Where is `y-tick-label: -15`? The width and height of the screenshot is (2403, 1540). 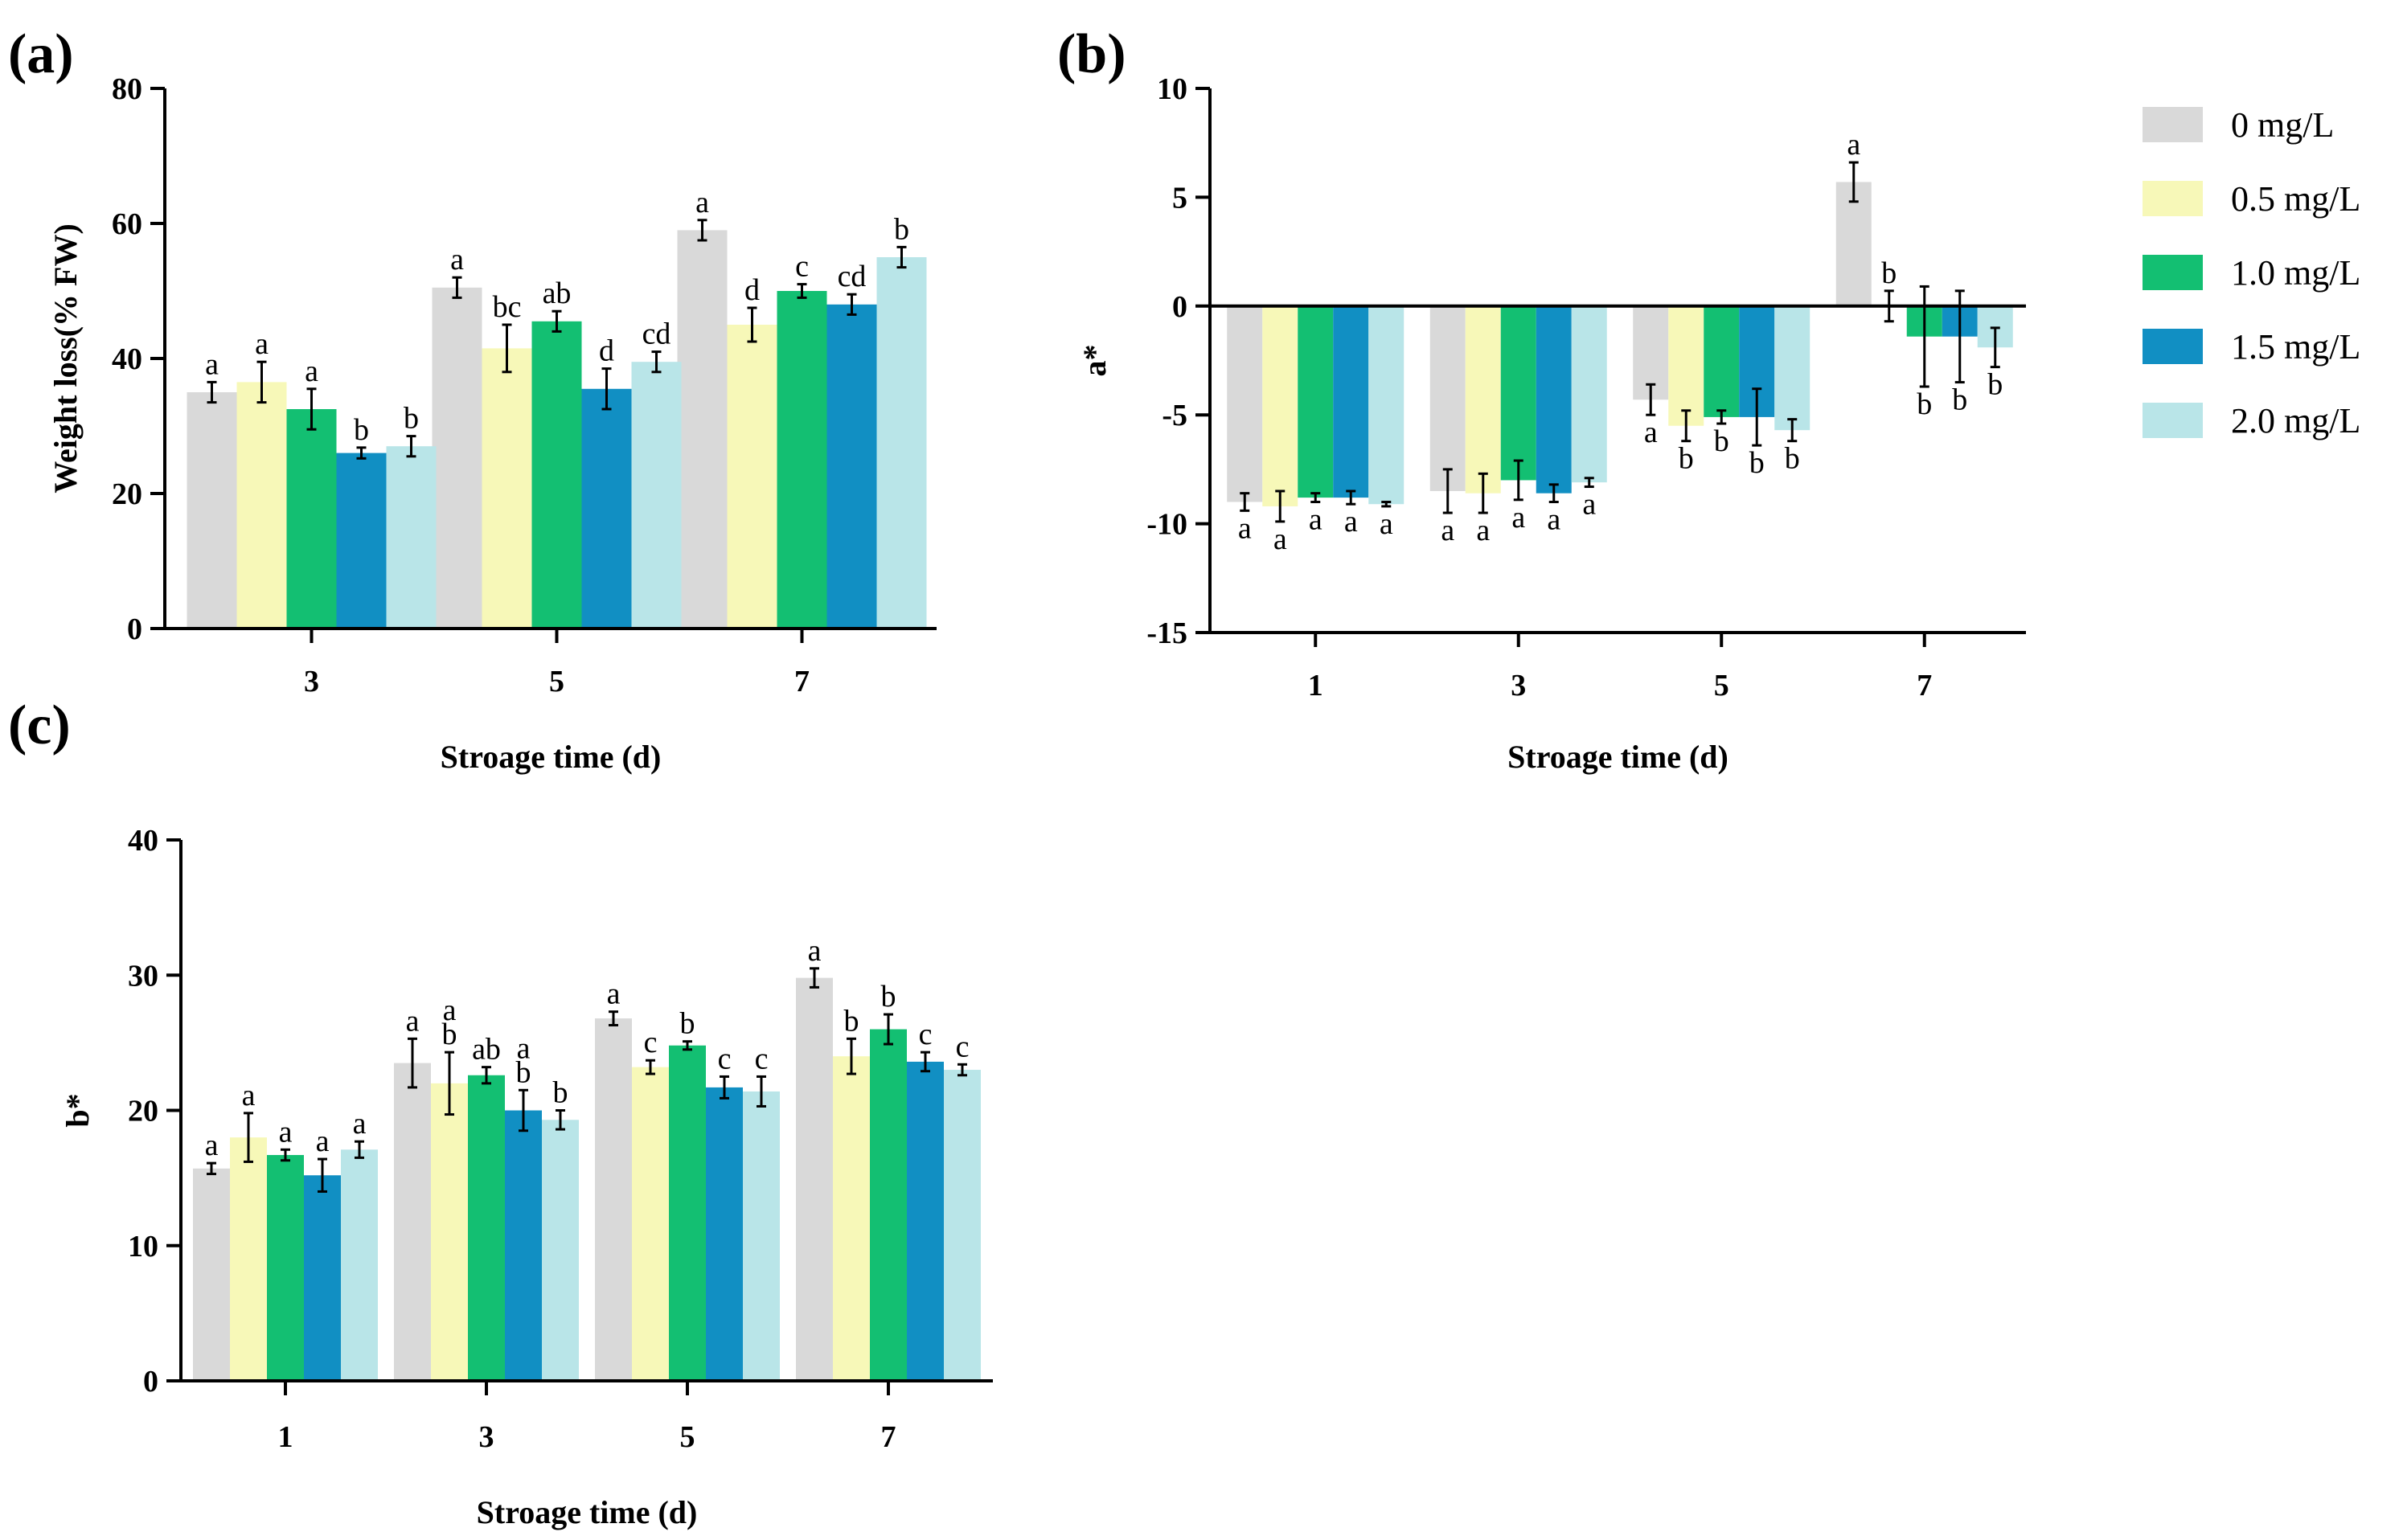
y-tick-label: -15 is located at coordinates (1167, 633).